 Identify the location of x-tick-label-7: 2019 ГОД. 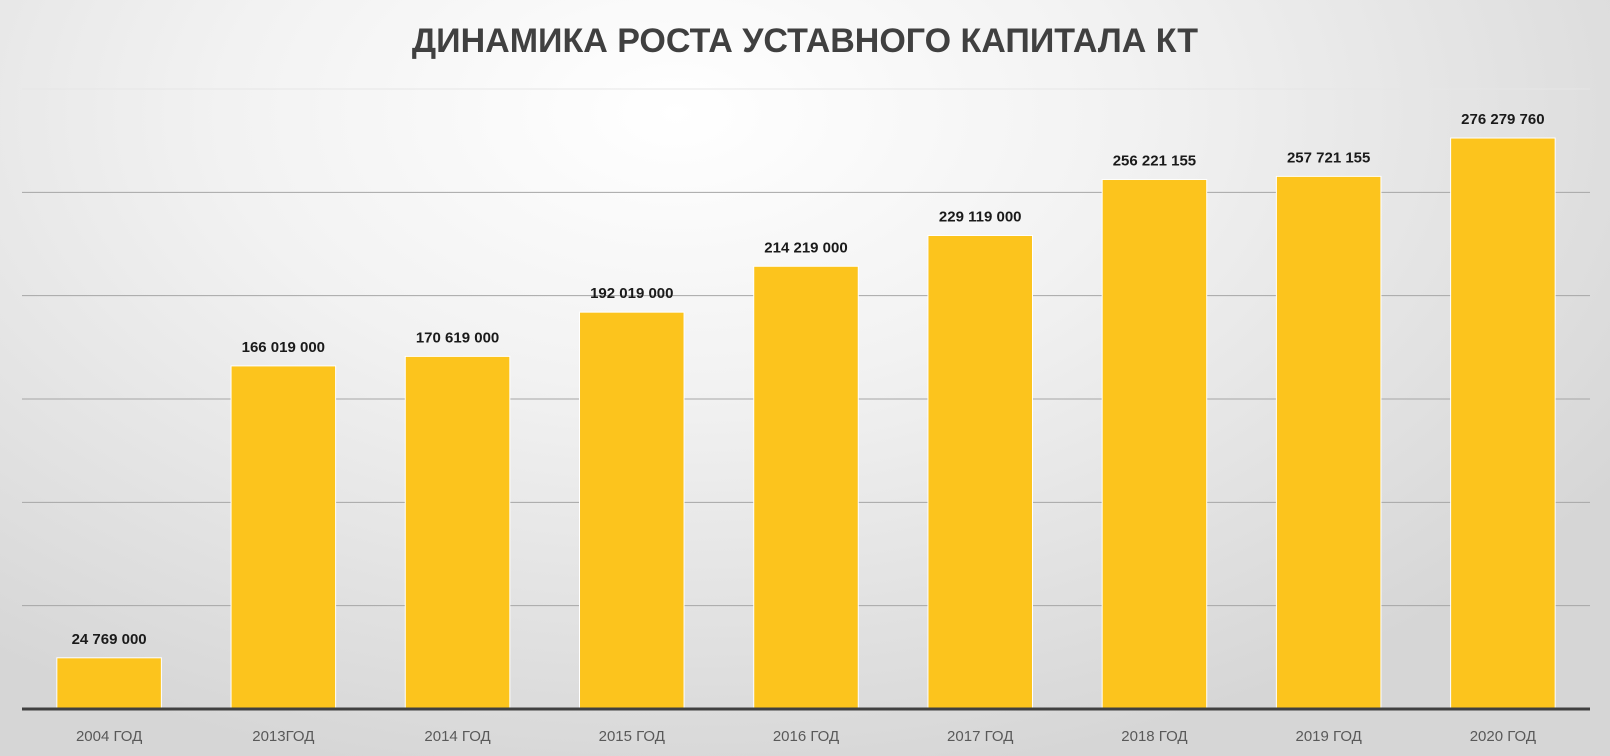
(1329, 736).